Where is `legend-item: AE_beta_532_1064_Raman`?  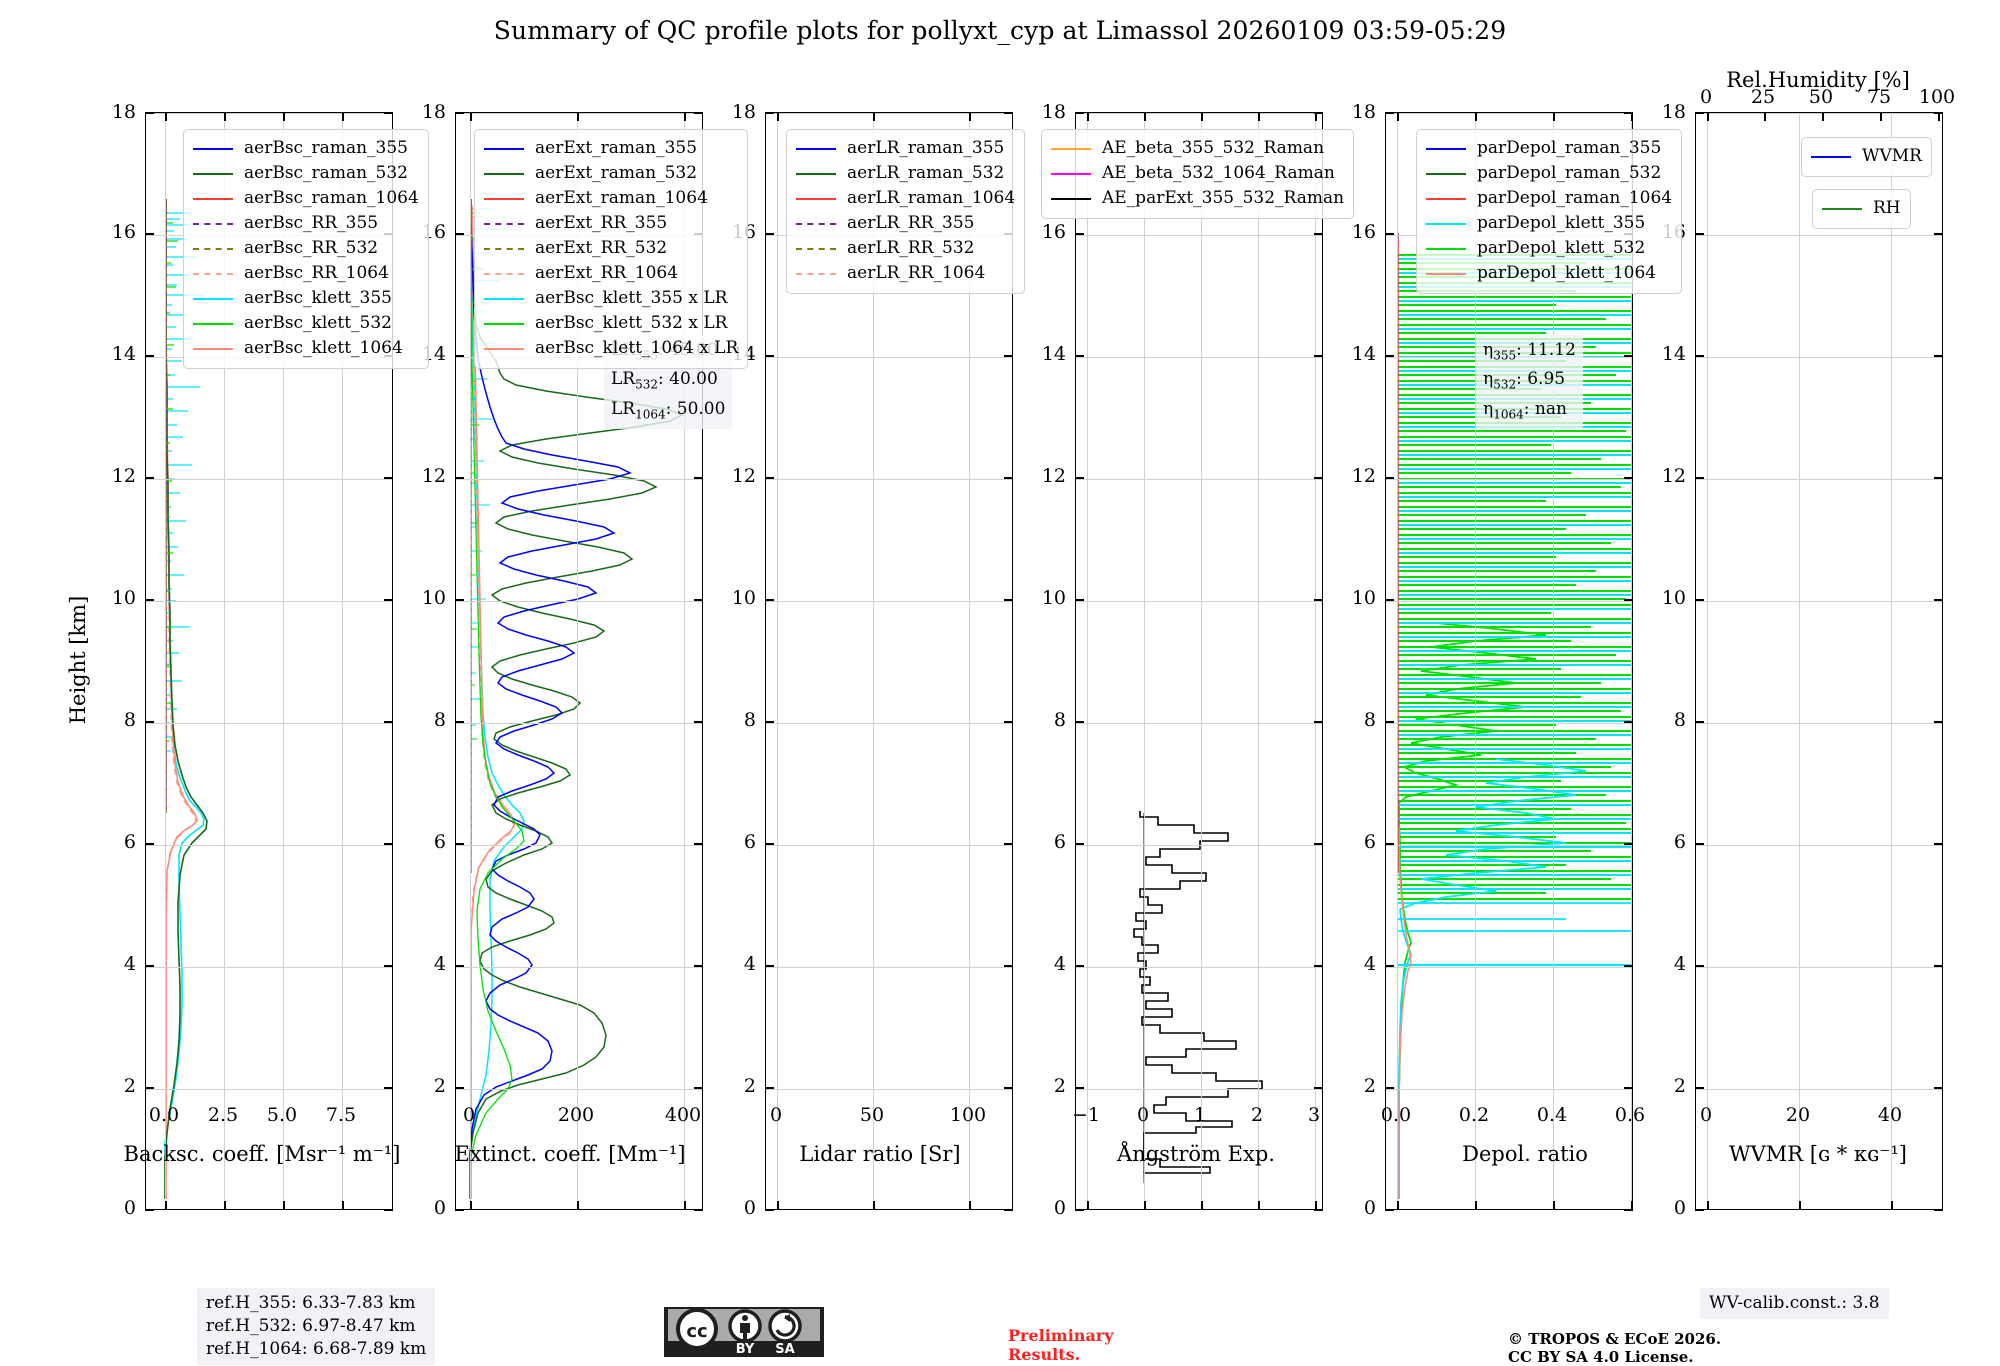
legend-item: AE_beta_532_1064_Raman is located at coordinates (1197, 173).